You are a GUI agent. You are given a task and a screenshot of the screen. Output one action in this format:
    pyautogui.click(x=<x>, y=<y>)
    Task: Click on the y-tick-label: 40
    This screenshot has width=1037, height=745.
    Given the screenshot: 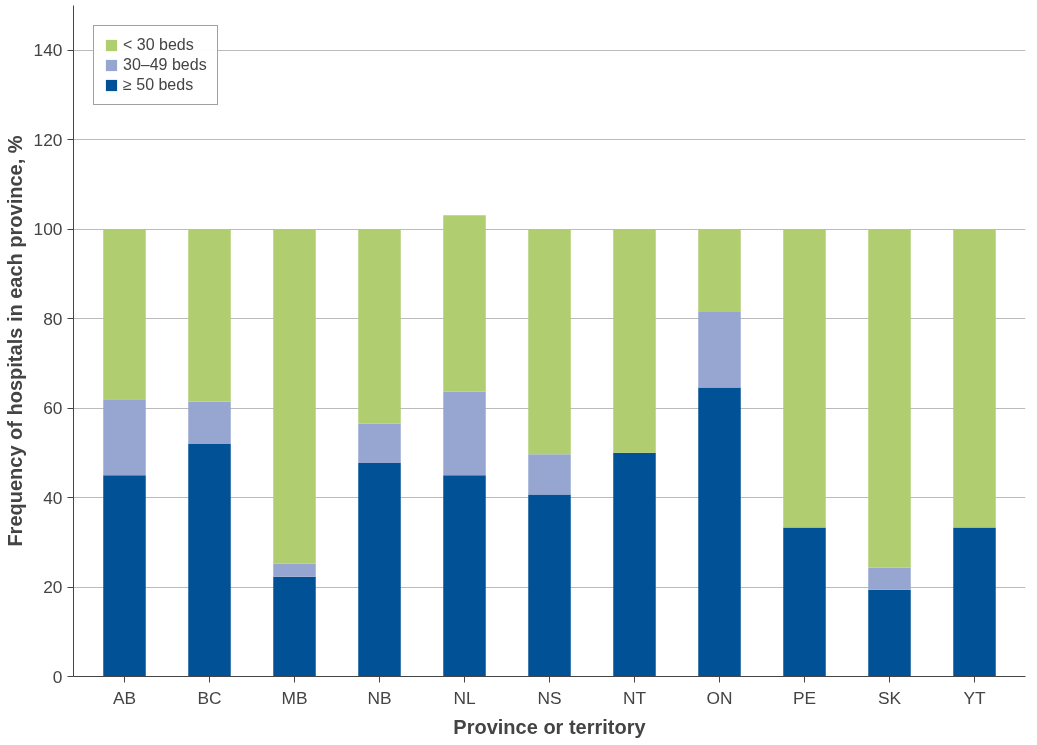 What is the action you would take?
    pyautogui.click(x=53, y=497)
    